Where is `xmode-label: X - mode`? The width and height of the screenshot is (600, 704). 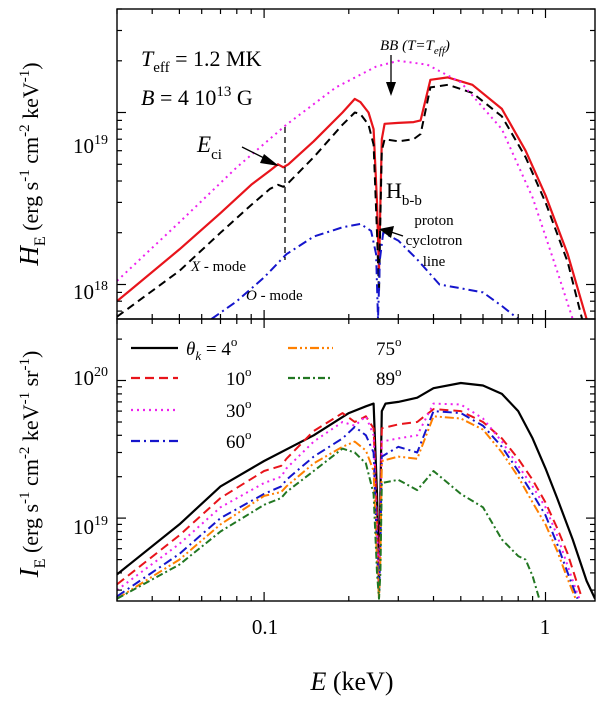 xmode-label: X - mode is located at coordinates (218, 267).